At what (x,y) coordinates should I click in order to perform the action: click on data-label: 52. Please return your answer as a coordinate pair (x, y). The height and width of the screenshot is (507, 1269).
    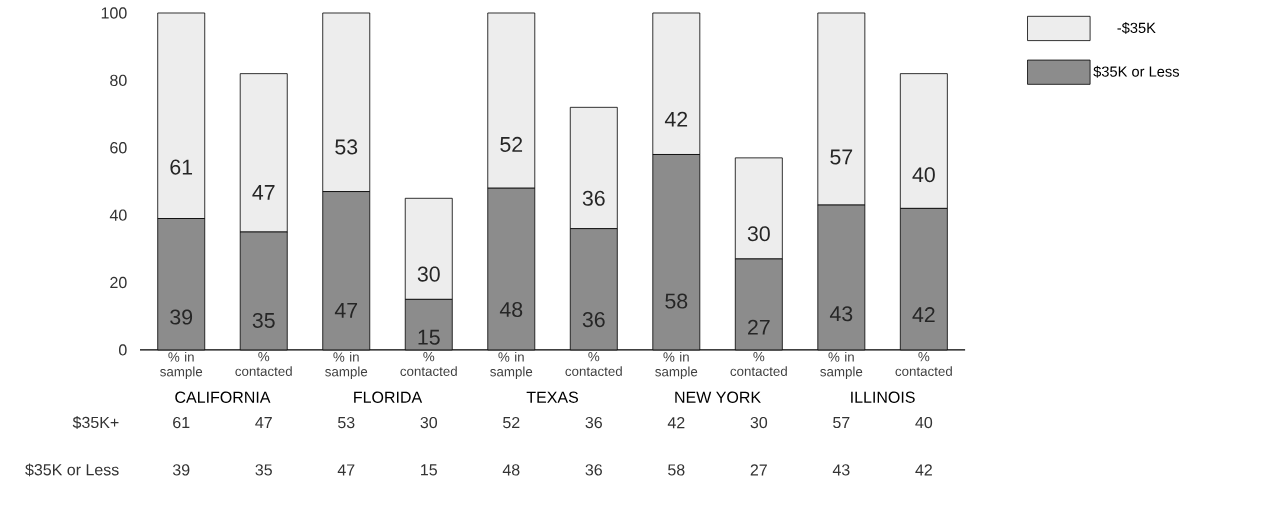
    Looking at the image, I should click on (511, 145).